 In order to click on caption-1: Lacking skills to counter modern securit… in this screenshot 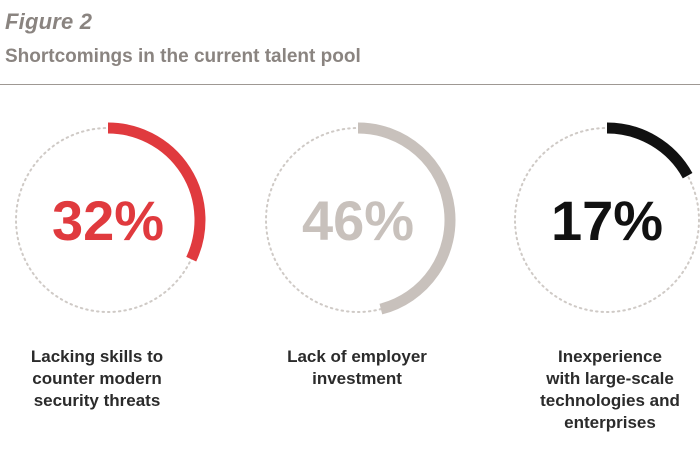, I will do `click(97, 378)`.